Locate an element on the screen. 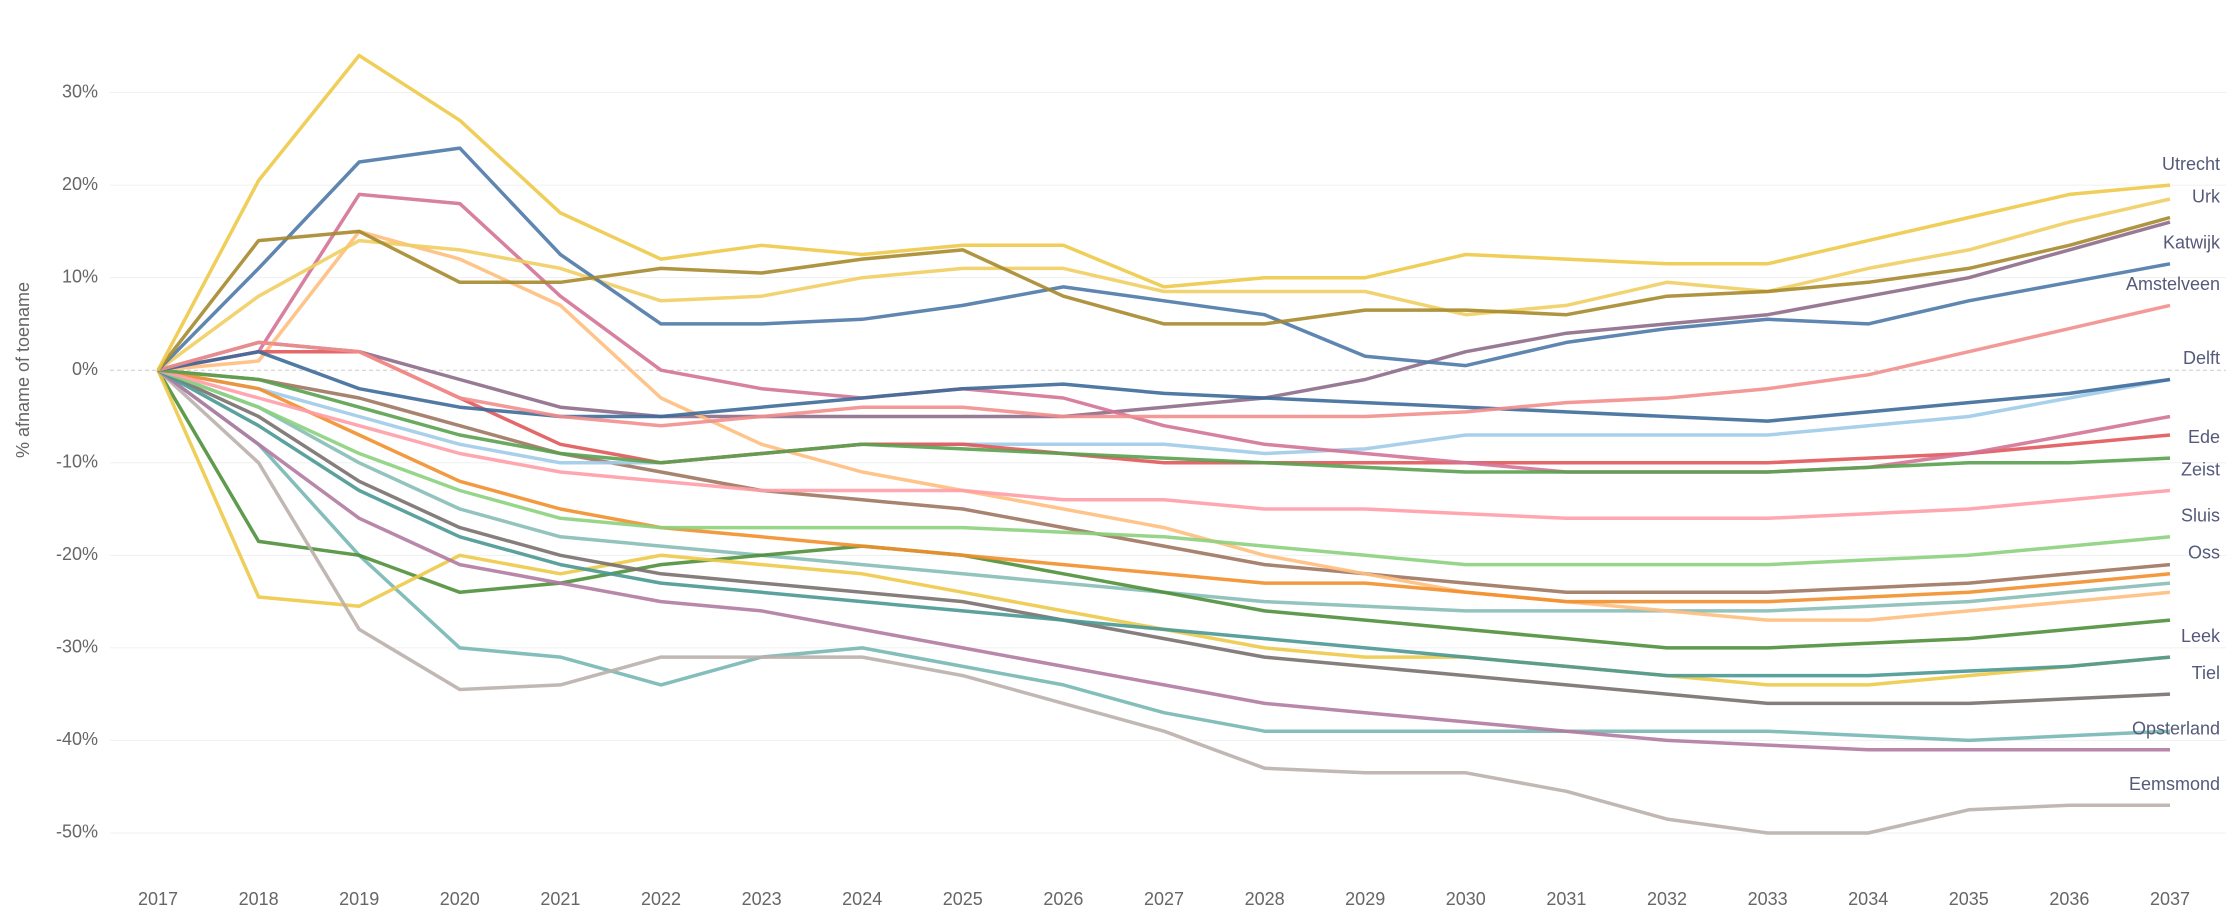 Image resolution: width=2226 pixels, height=913 pixels. x-tick-label: 2020 is located at coordinates (460, 899).